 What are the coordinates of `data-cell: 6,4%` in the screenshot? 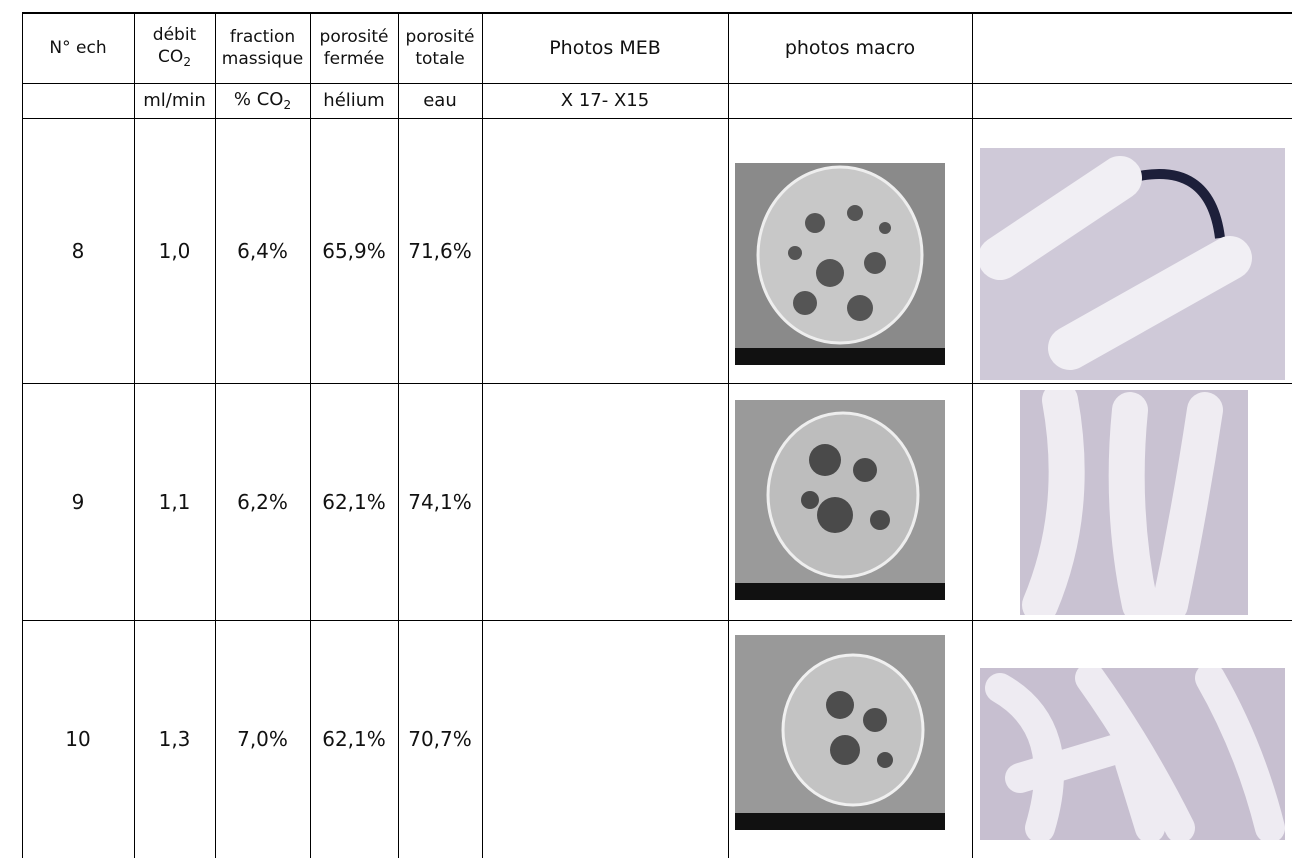 It's located at (262, 250).